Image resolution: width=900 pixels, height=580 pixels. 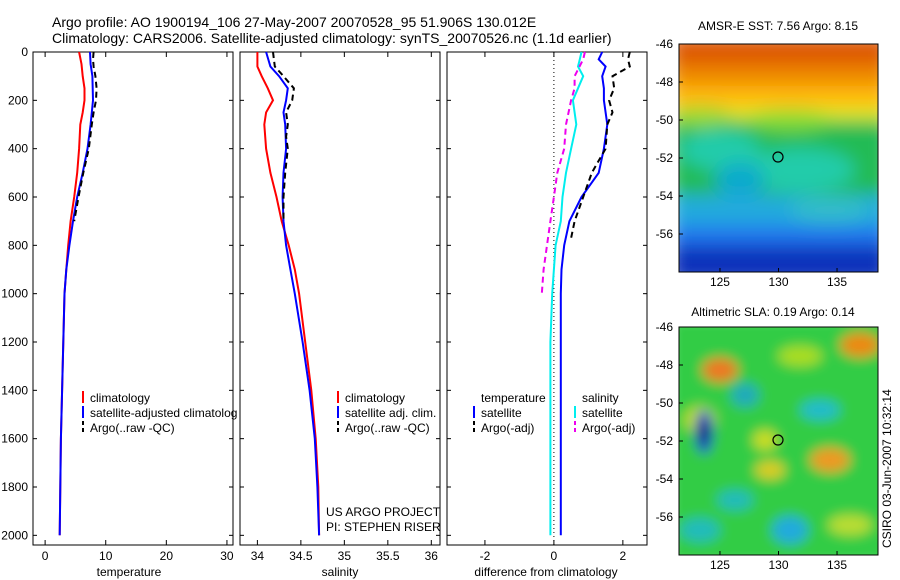 I want to click on sst-heatmap, so click(x=778, y=158).